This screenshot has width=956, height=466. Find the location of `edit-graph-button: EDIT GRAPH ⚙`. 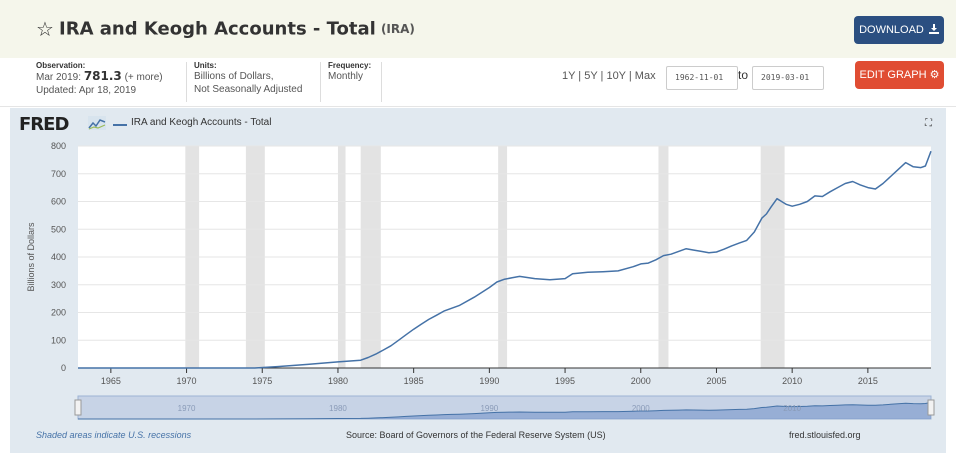

edit-graph-button: EDIT GRAPH ⚙ is located at coordinates (899, 75).